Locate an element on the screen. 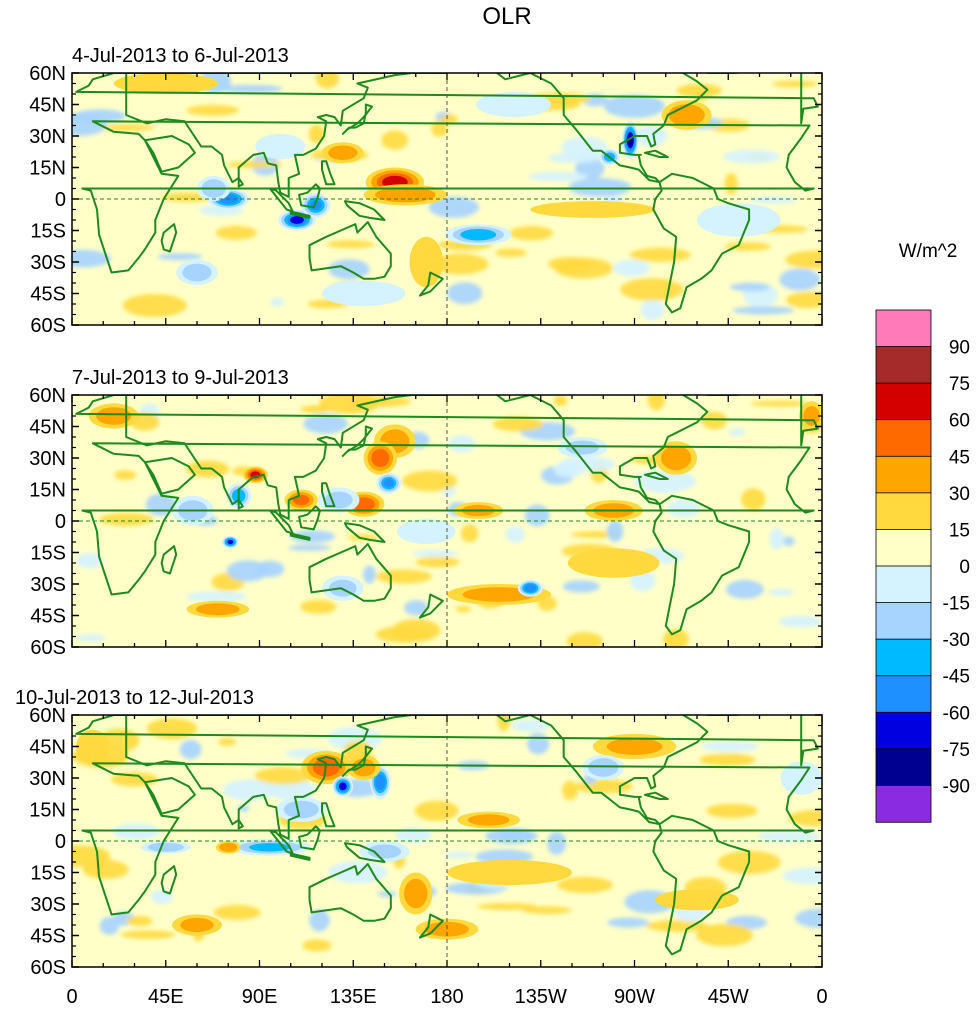  colorbar-label: -90 is located at coordinates (956, 786).